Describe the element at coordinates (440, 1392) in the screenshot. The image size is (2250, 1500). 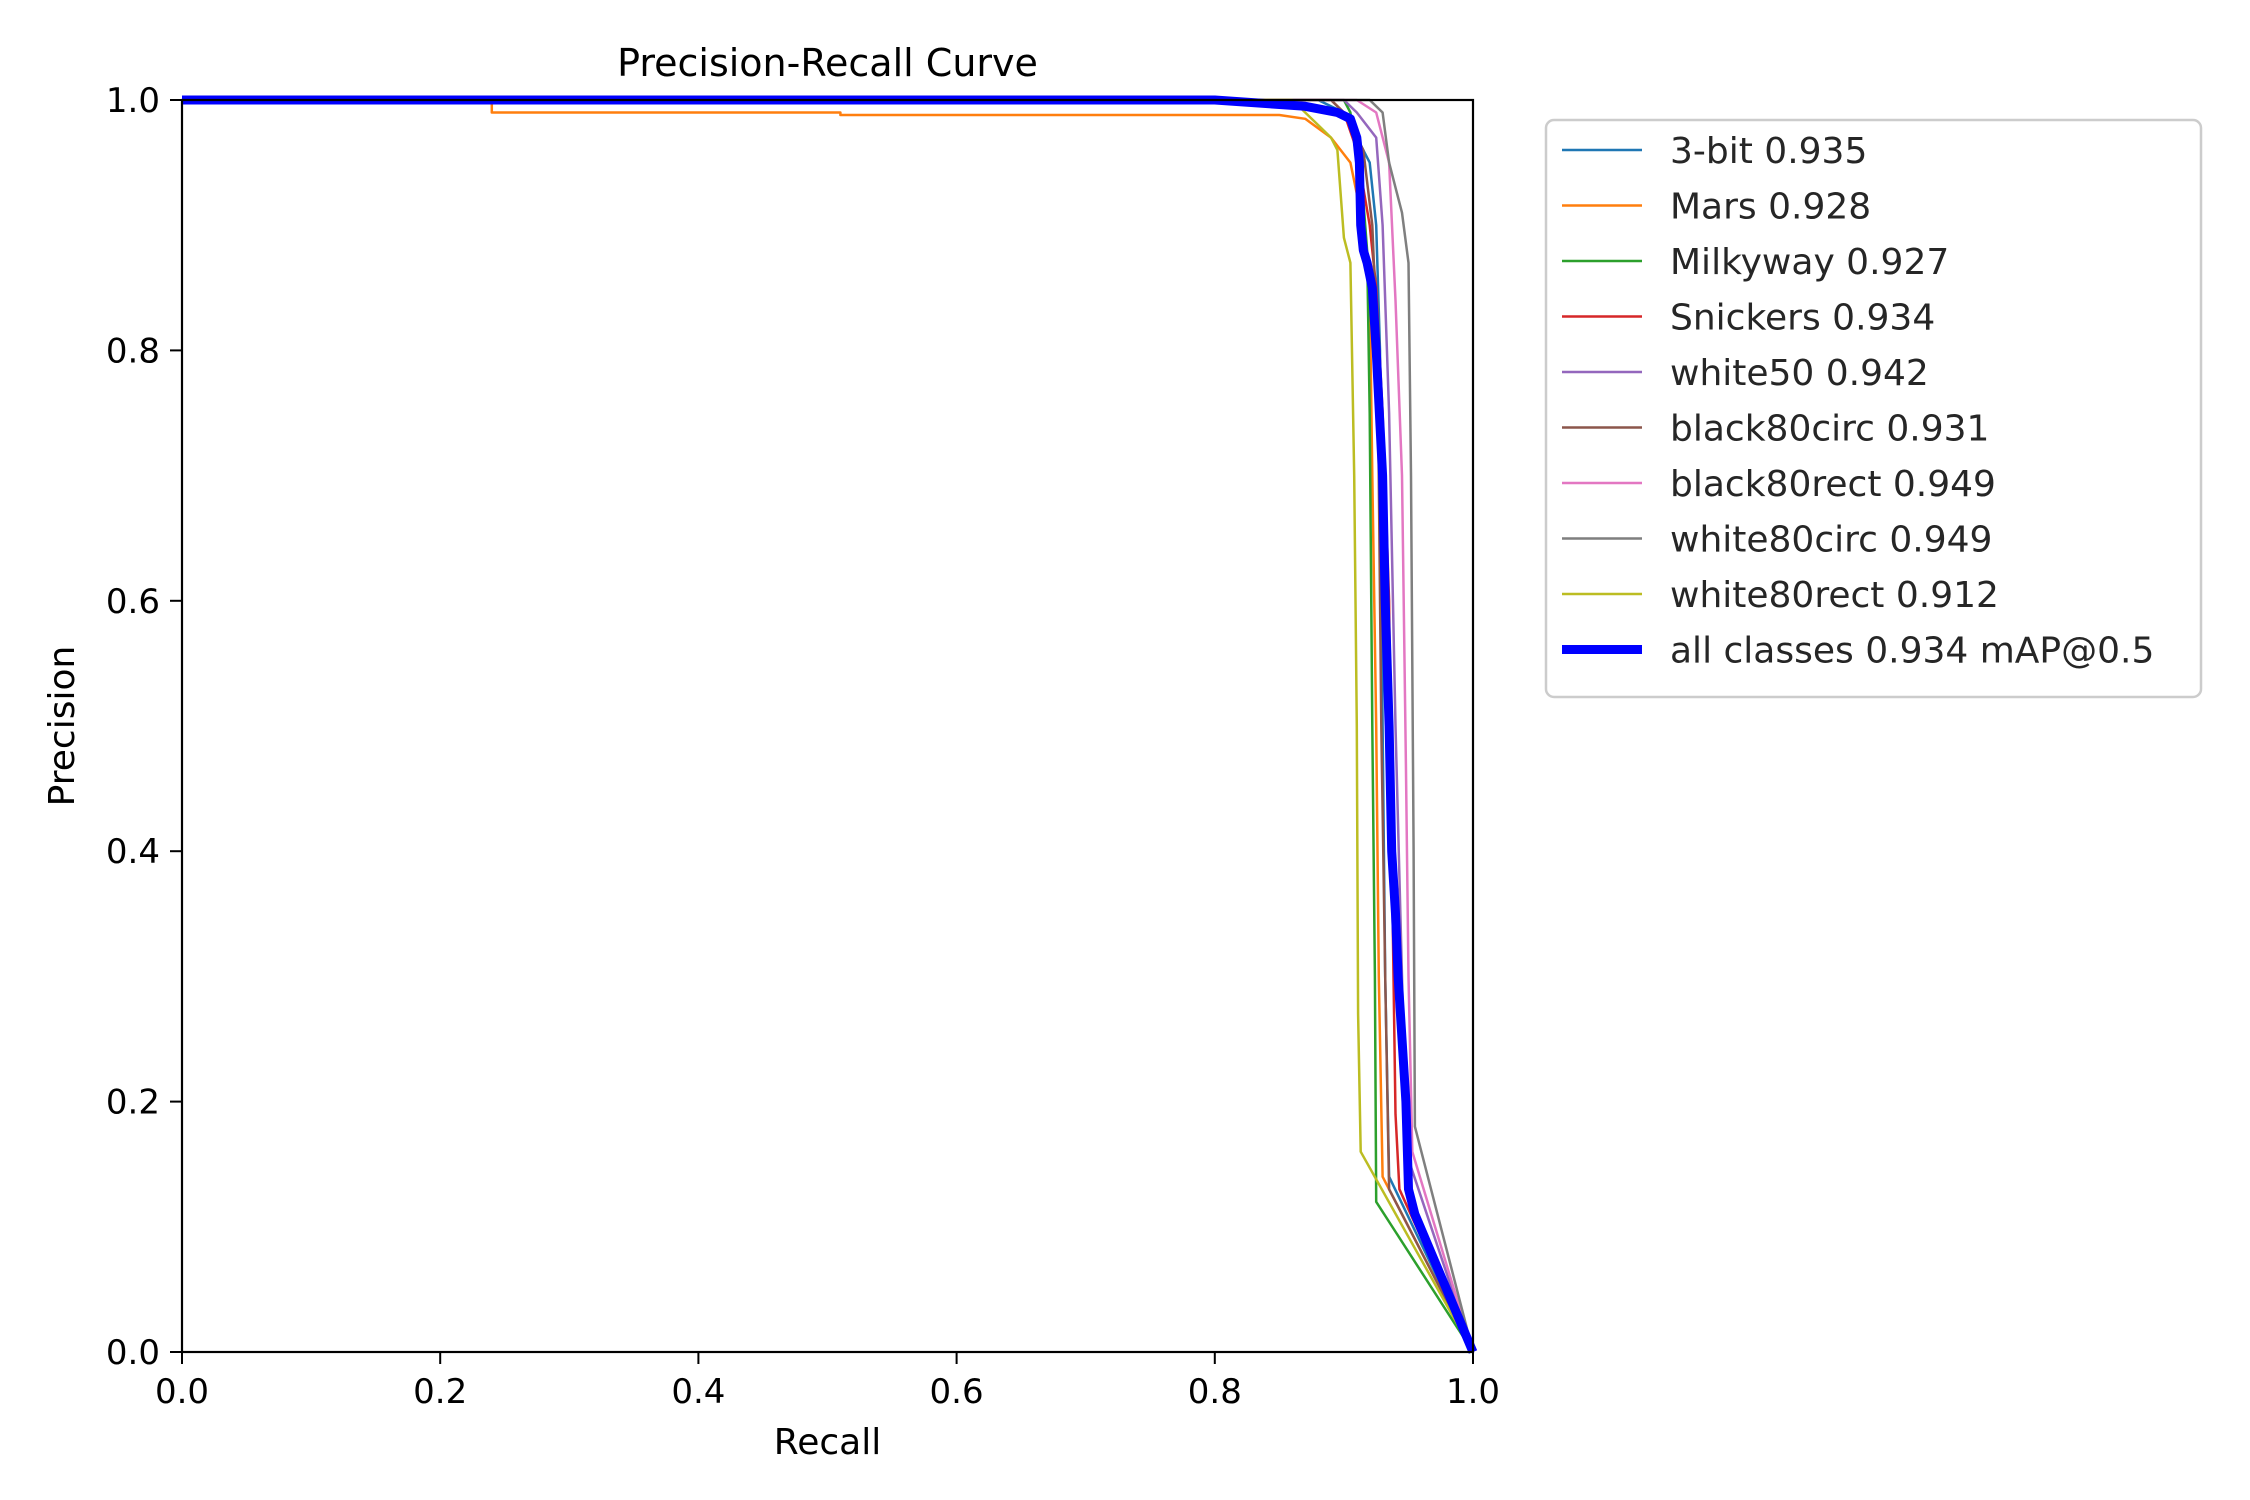
I see `x-tick-label: 0.2` at that location.